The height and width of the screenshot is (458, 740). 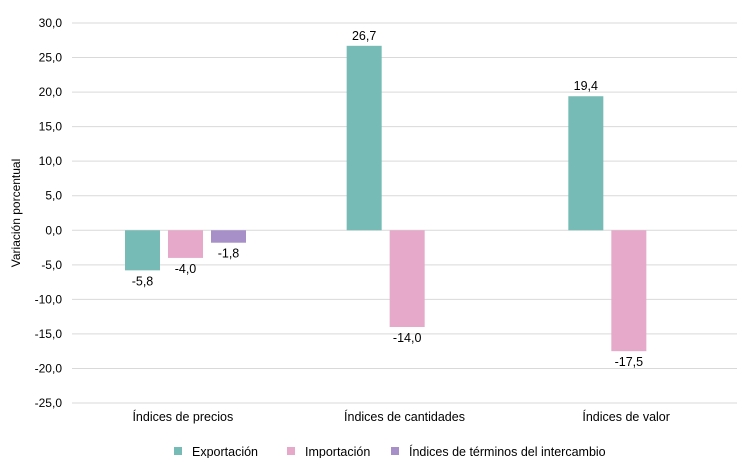 I want to click on category-label: Índices de cantidades, so click(x=404, y=416).